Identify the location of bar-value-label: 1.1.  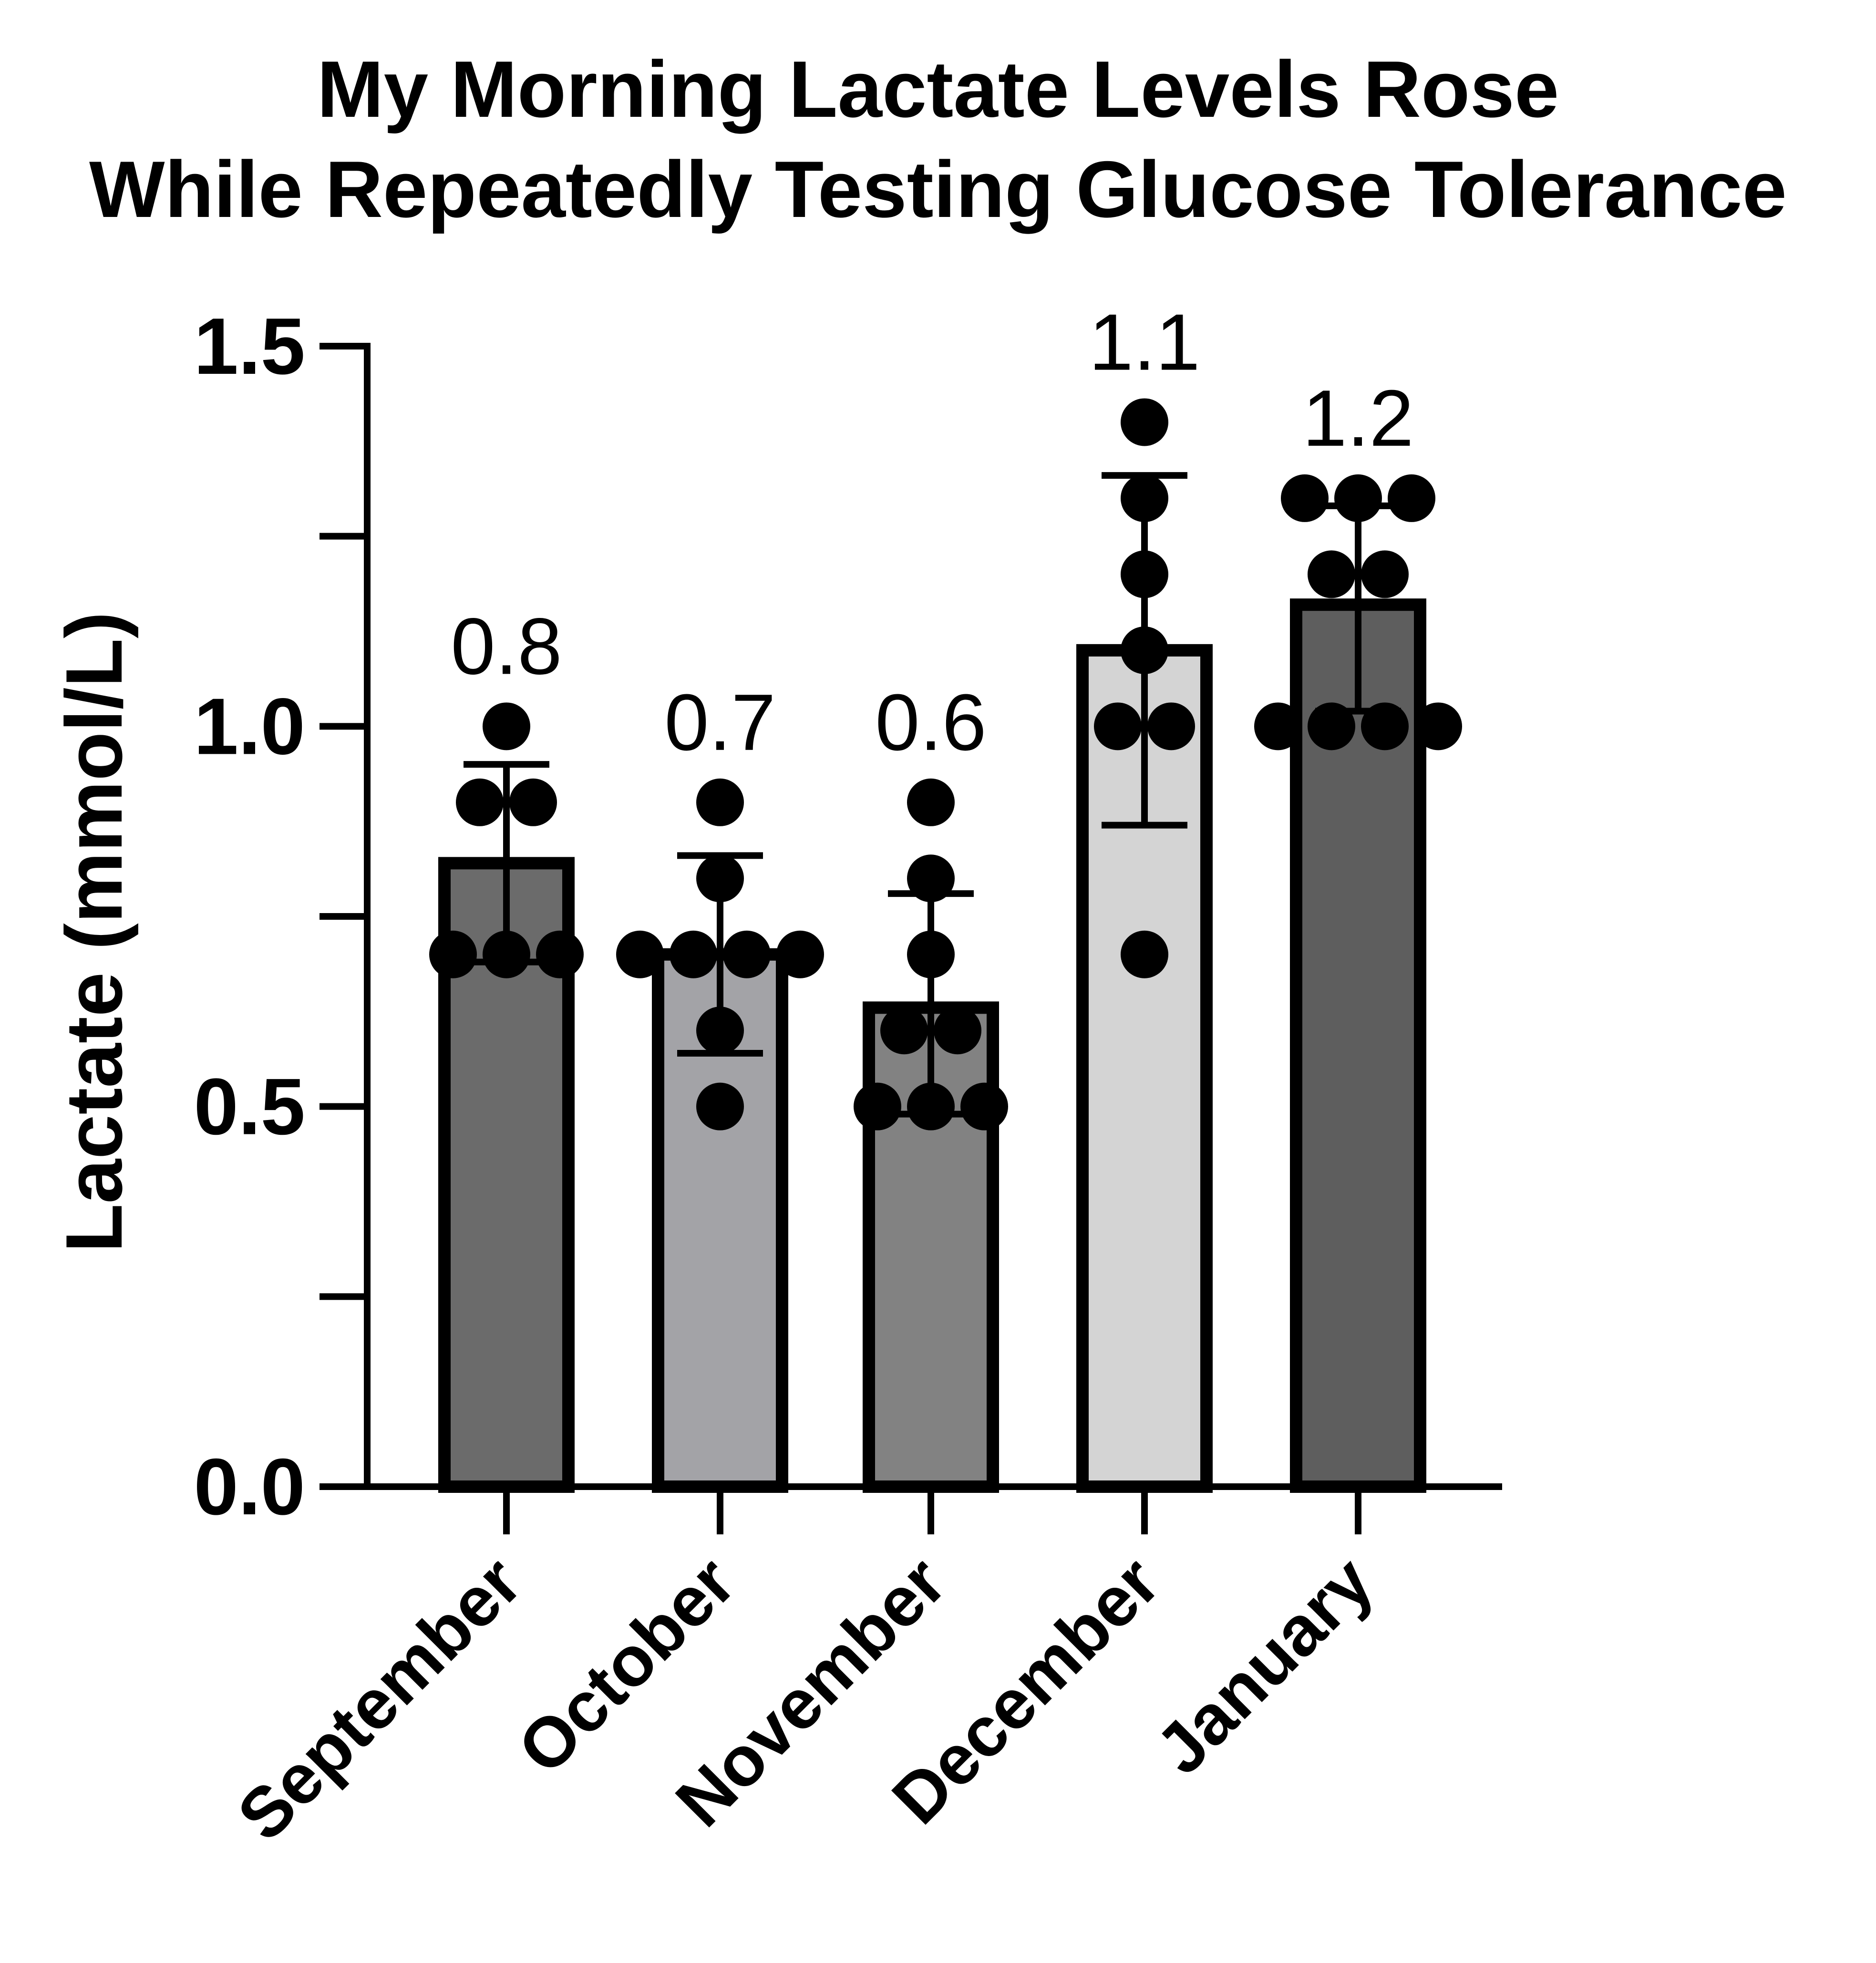
(1144, 342).